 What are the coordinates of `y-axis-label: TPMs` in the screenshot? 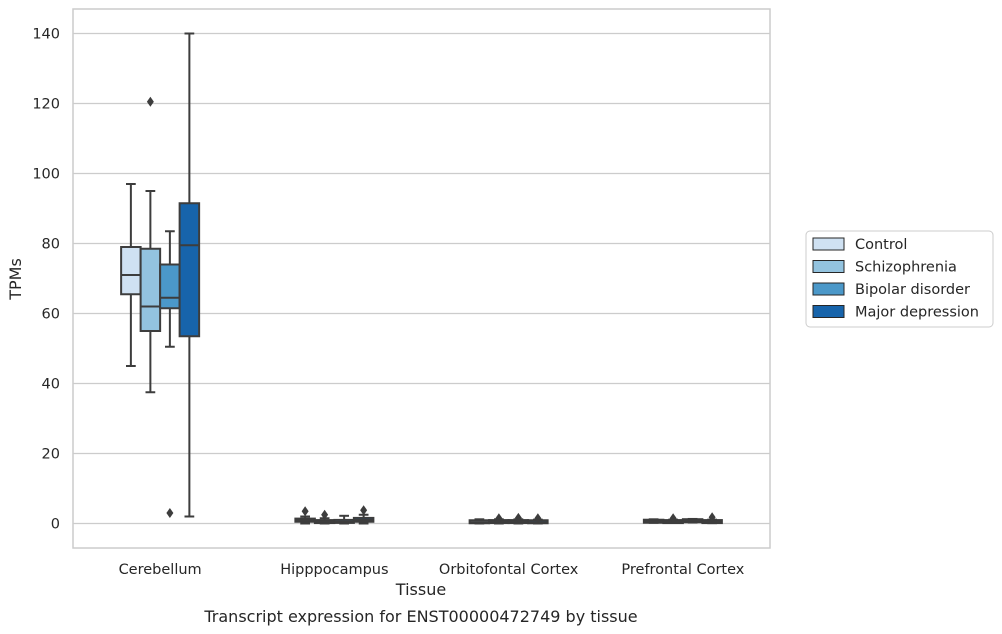 It's located at (15, 279).